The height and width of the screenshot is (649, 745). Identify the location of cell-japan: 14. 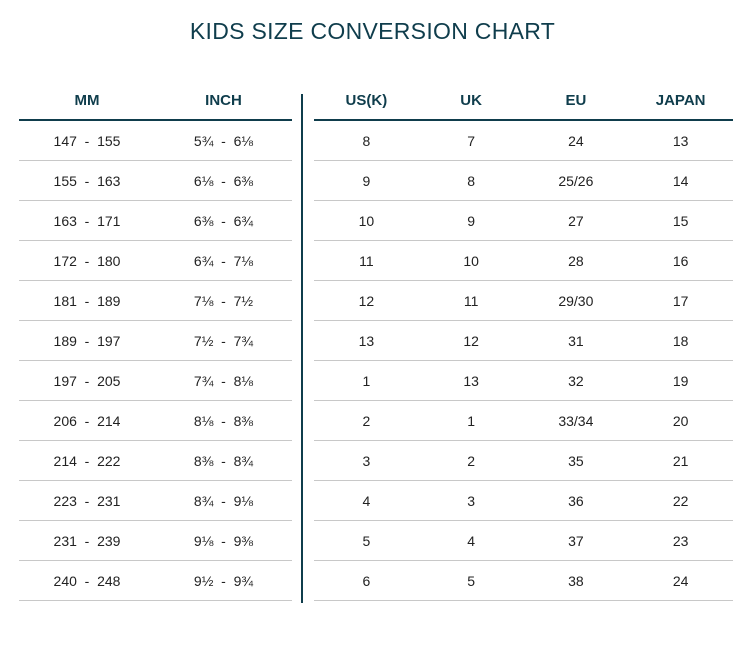
(680, 180).